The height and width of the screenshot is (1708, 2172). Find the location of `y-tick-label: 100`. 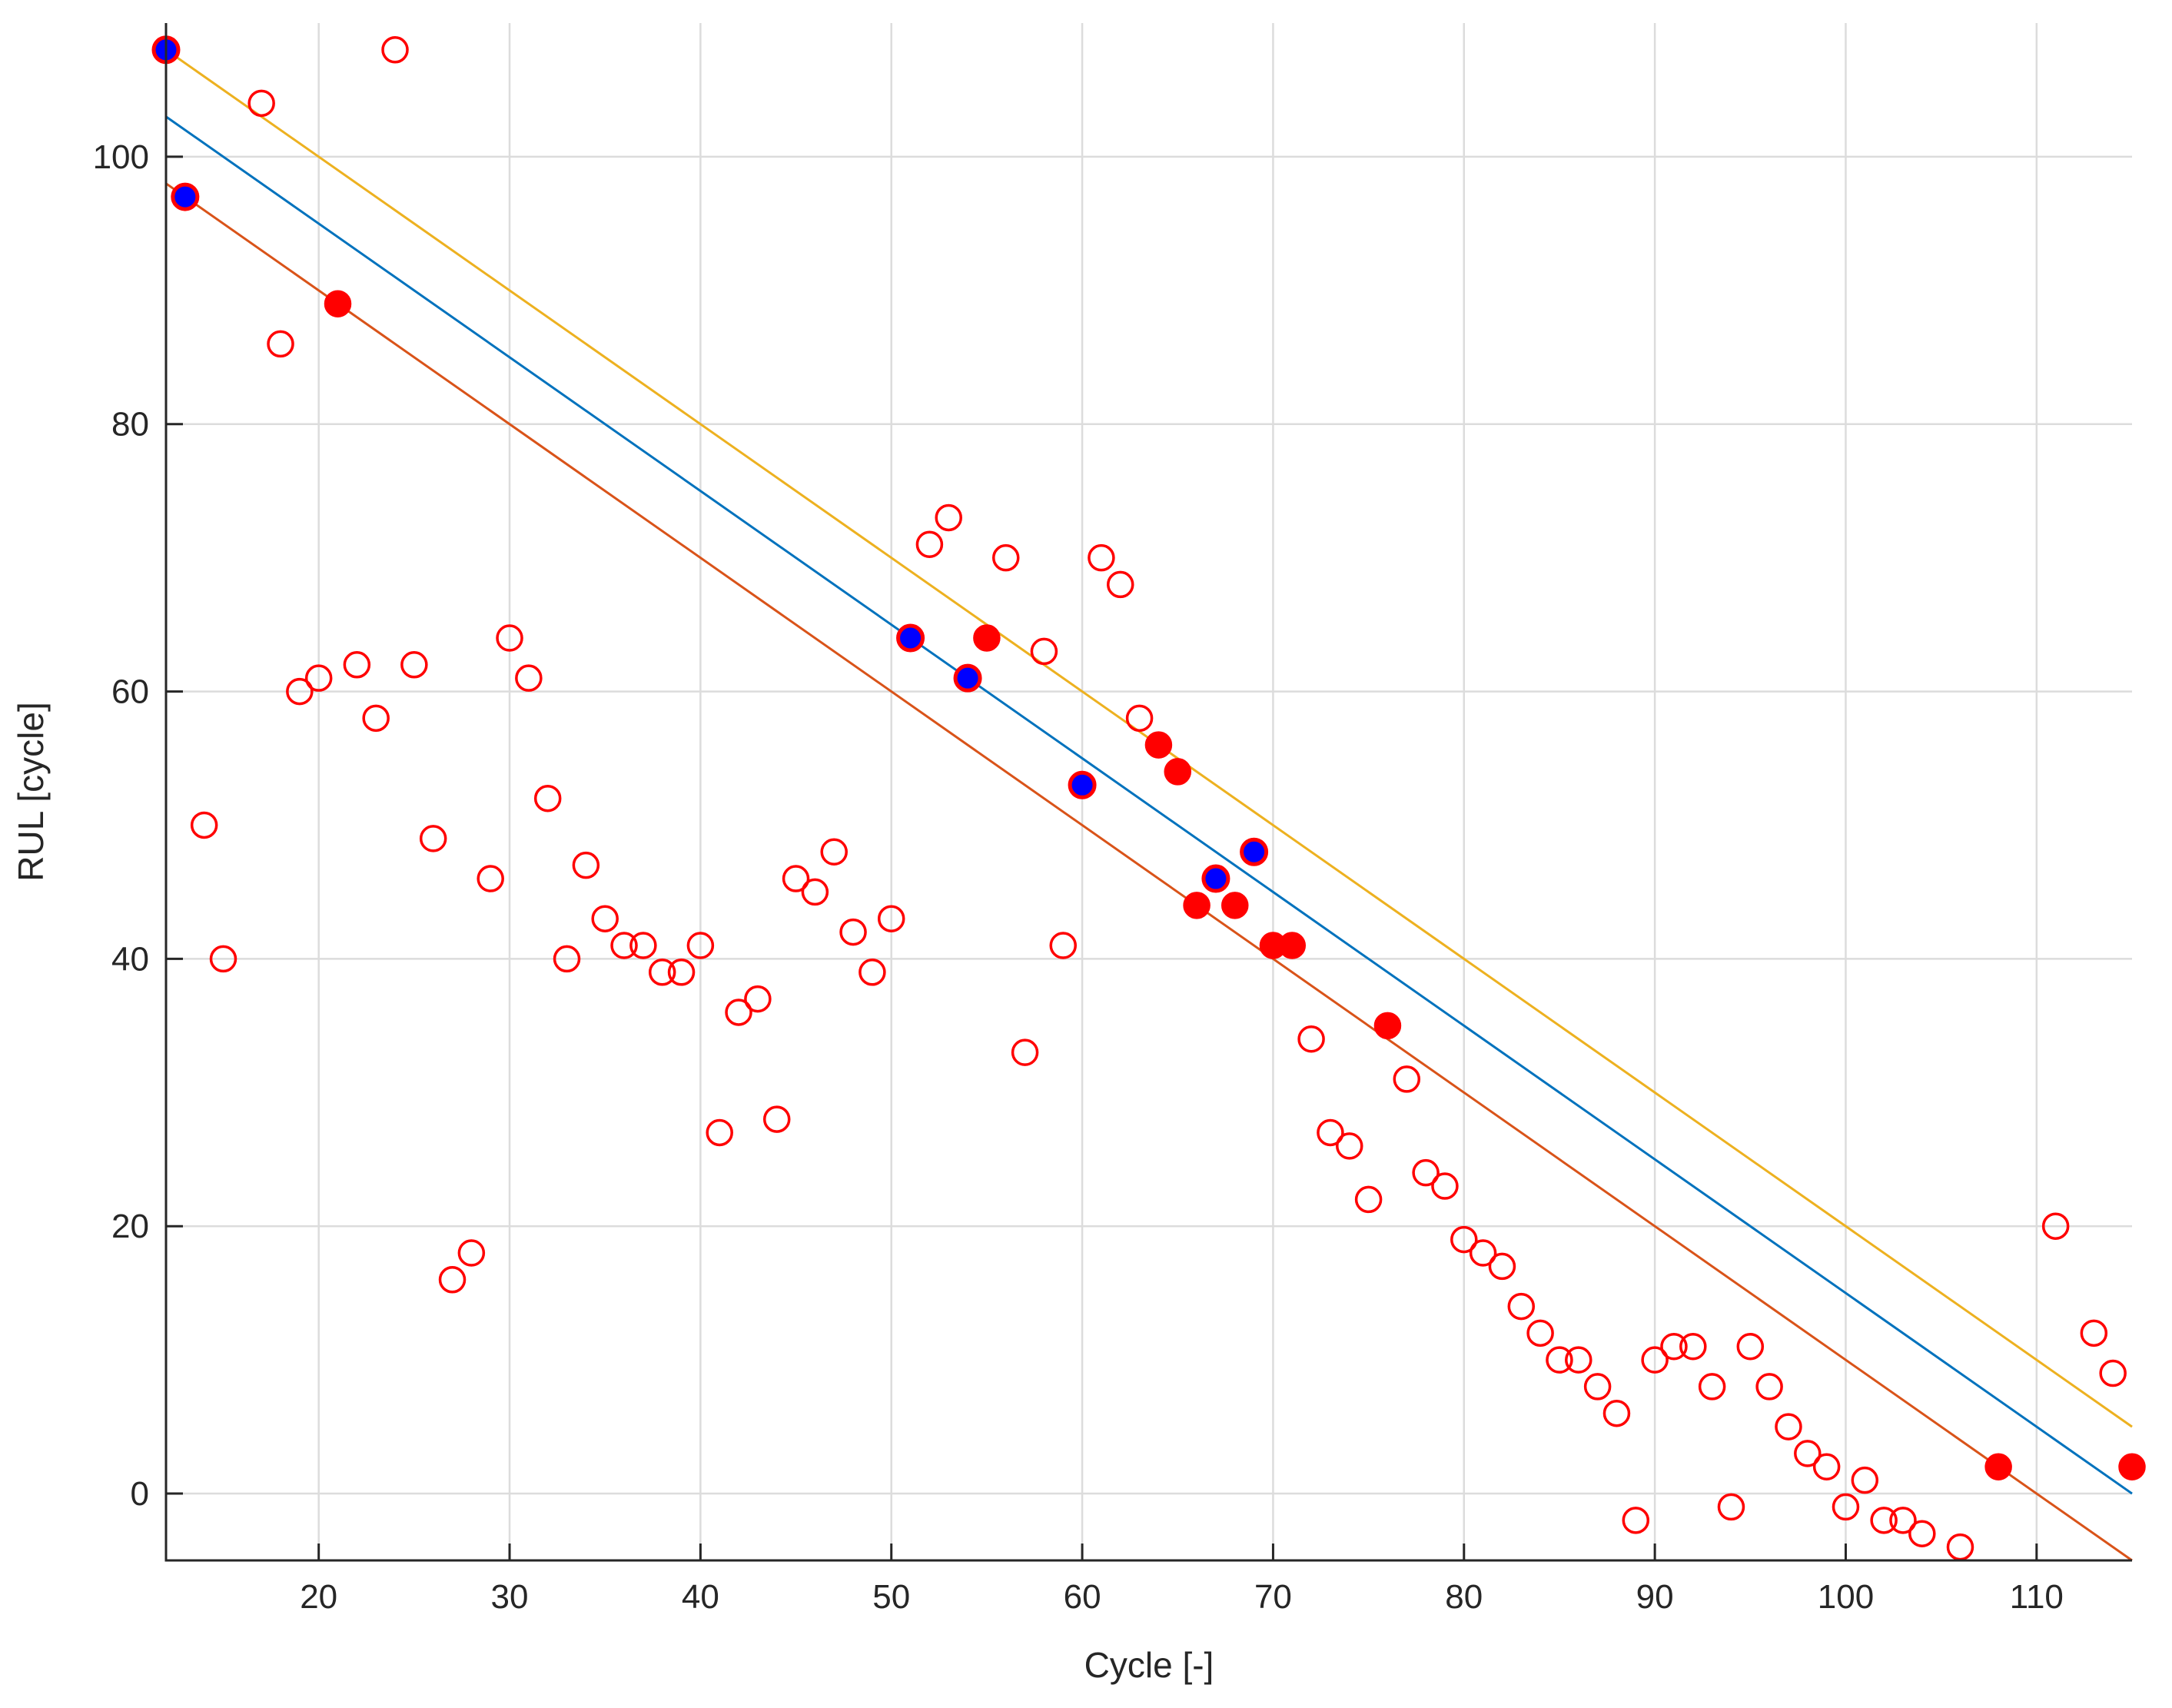

y-tick-label: 100 is located at coordinates (121, 157).